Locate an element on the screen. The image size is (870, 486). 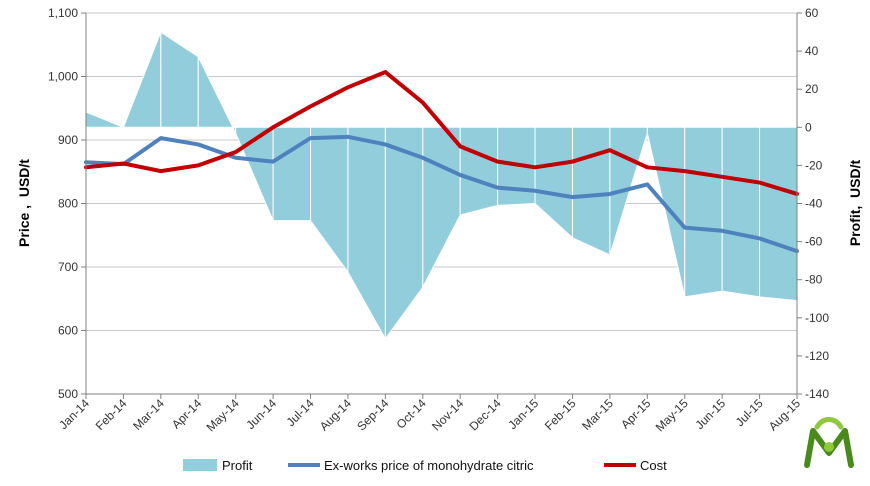
left-axis-title: Price , USD/t is located at coordinates (24, 203).